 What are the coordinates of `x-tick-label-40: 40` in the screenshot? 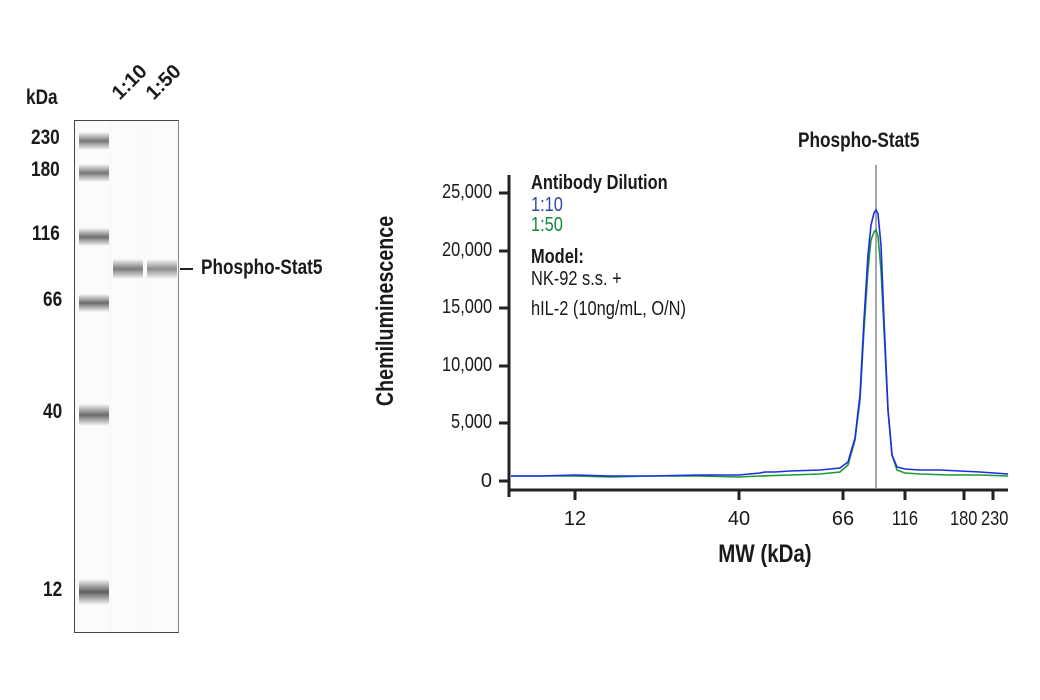 It's located at (739, 519).